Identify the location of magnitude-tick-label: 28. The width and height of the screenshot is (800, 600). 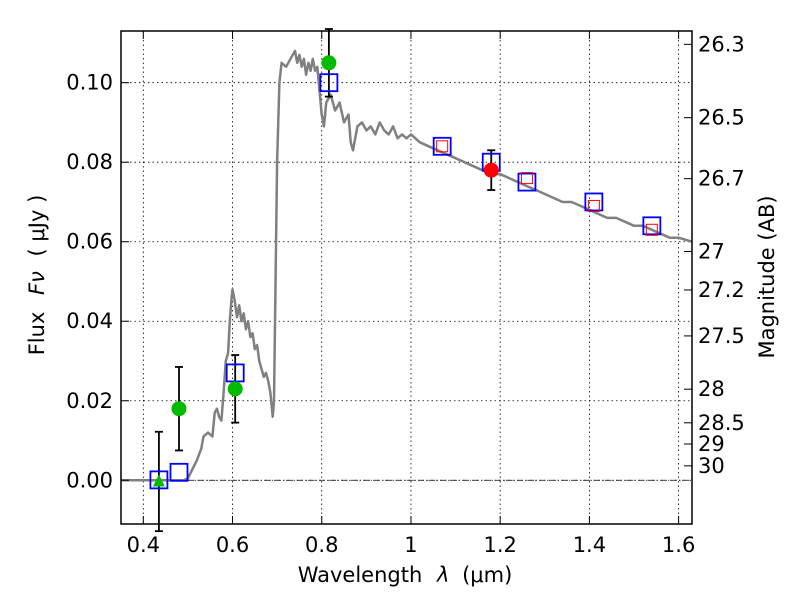
(711, 389).